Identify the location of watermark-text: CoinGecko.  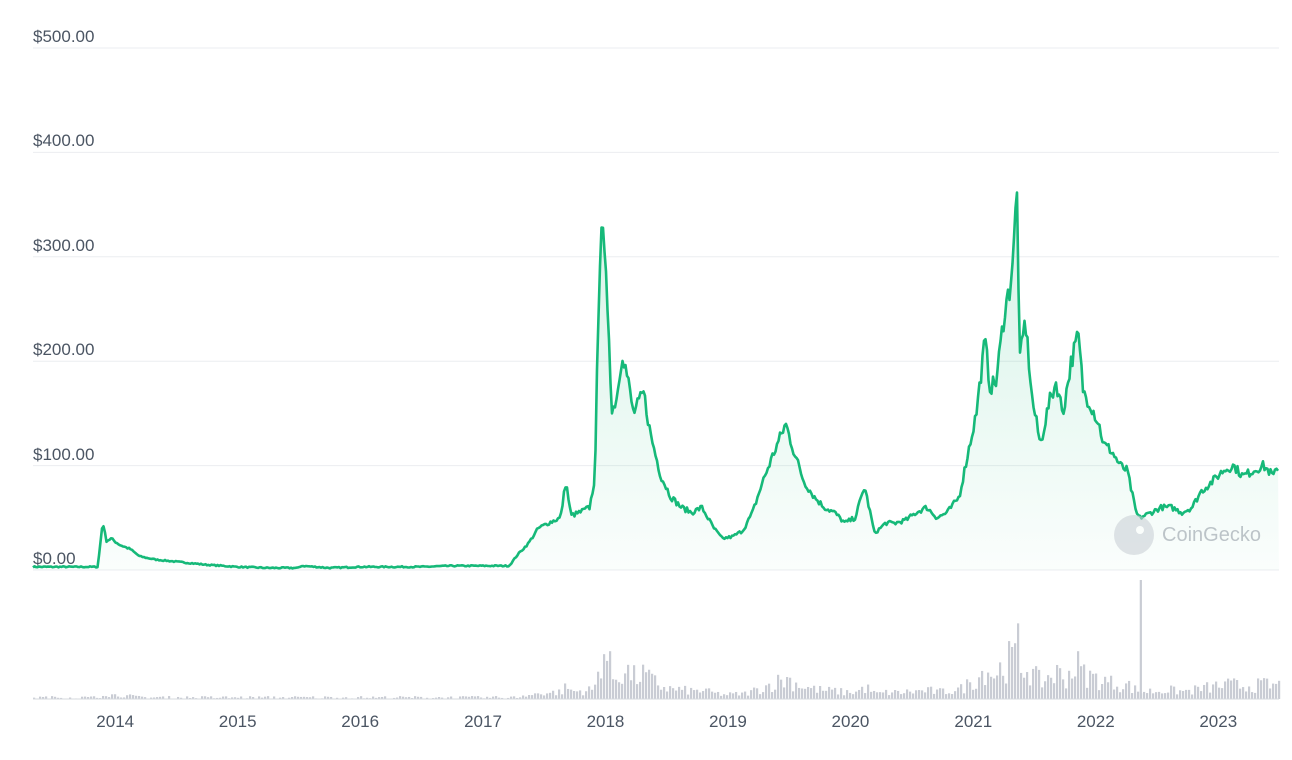
(1211, 535).